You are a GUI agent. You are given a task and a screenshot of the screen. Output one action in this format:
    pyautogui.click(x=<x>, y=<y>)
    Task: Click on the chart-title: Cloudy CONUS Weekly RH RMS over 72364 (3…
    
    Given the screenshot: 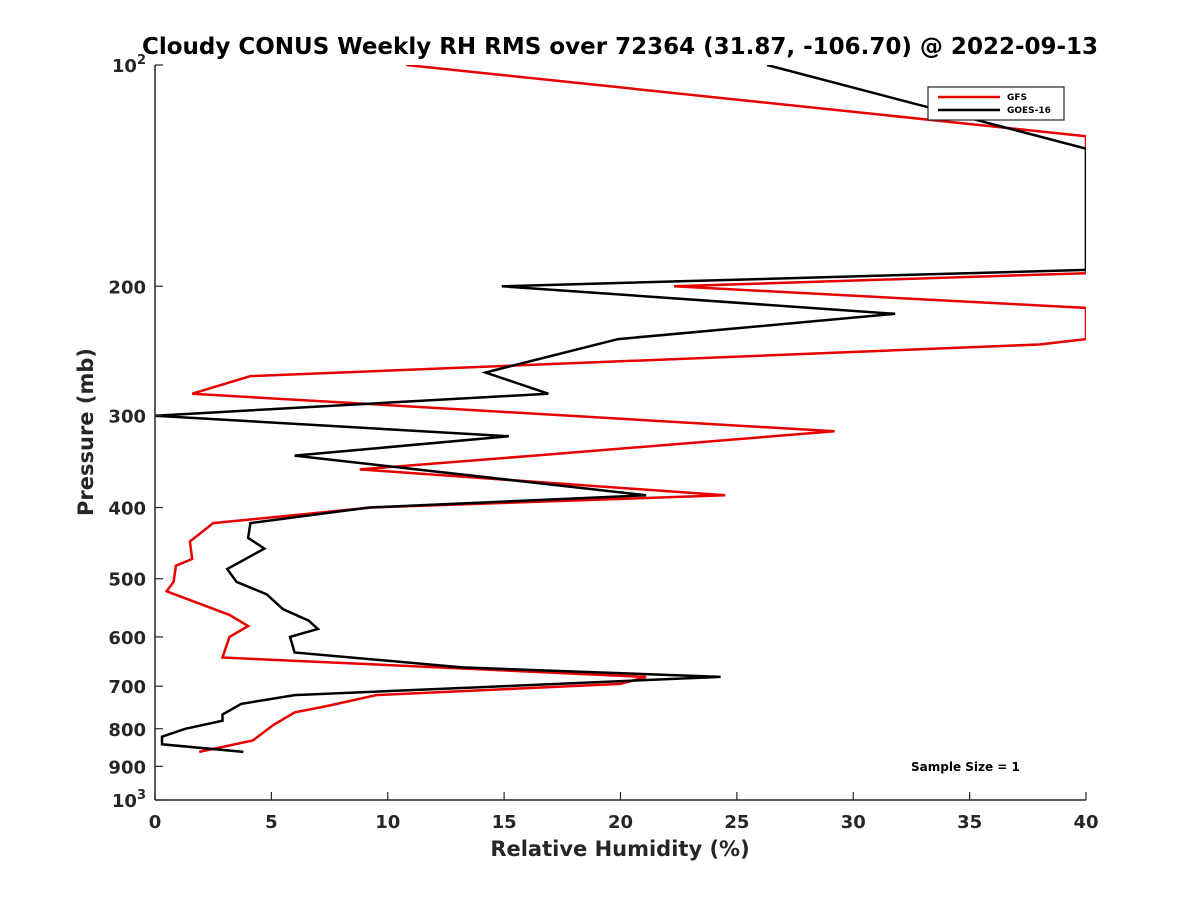 What is the action you would take?
    pyautogui.click(x=620, y=47)
    